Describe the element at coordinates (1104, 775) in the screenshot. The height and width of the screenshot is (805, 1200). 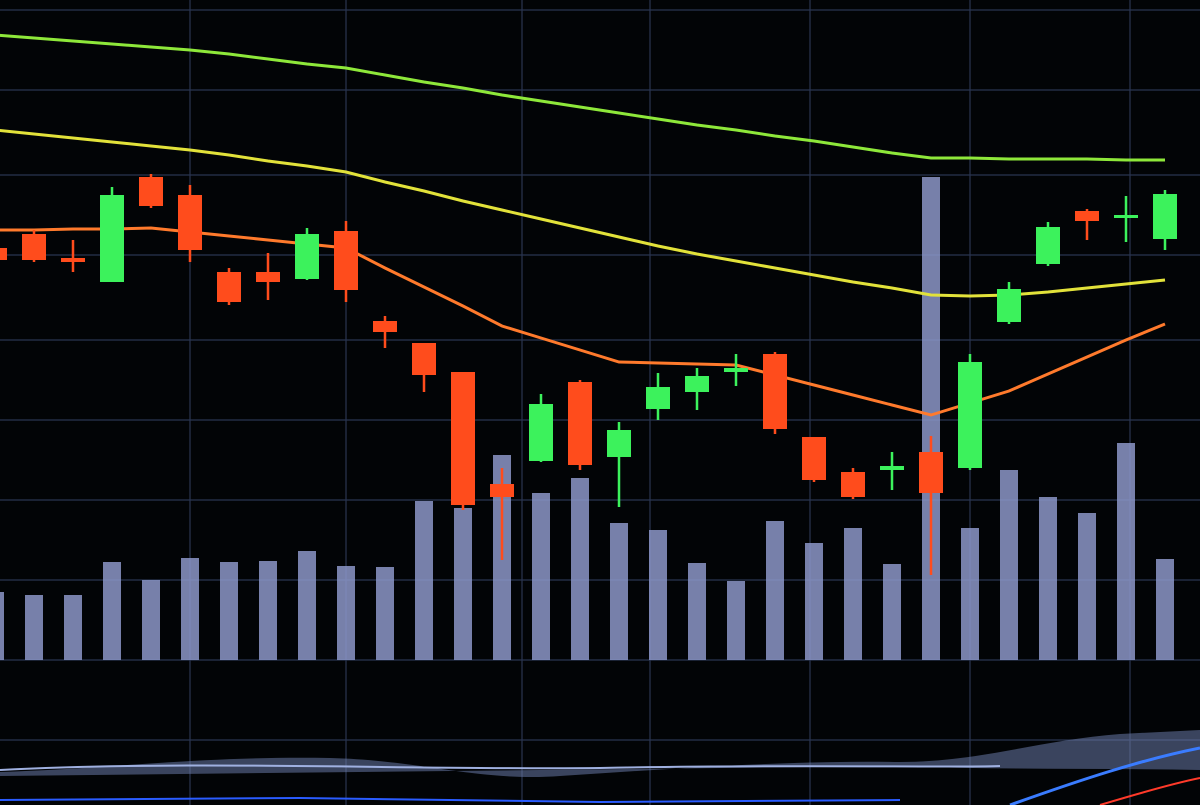
I see `signal-line` at that location.